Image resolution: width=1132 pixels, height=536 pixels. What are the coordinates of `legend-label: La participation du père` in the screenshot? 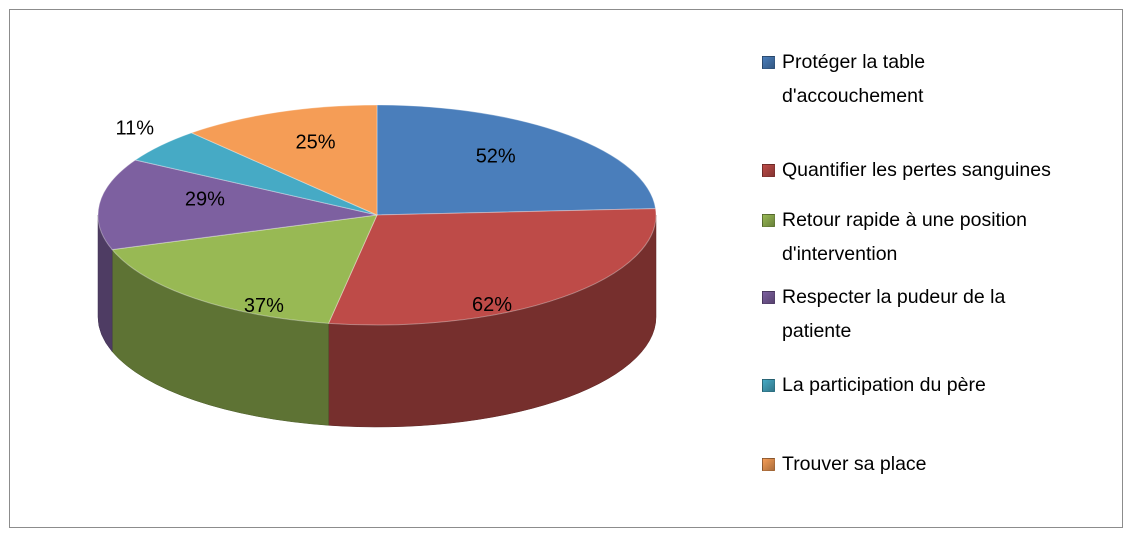 It's located at (884, 385).